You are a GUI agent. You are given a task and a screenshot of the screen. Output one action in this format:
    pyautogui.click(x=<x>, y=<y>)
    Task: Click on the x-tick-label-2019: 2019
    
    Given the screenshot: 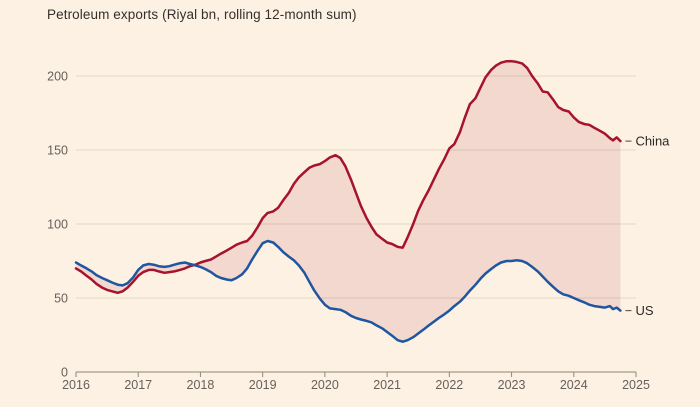 What is the action you would take?
    pyautogui.click(x=263, y=385)
    